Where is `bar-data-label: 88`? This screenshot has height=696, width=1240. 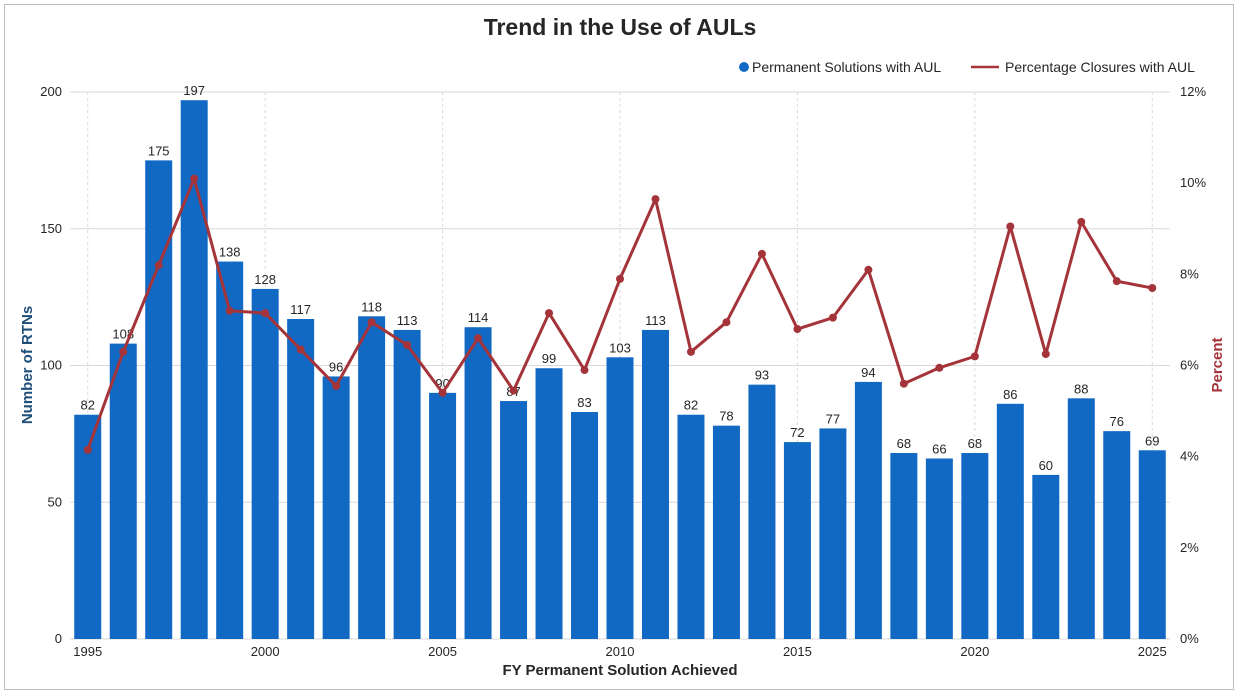 bar-data-label: 88 is located at coordinates (1081, 388).